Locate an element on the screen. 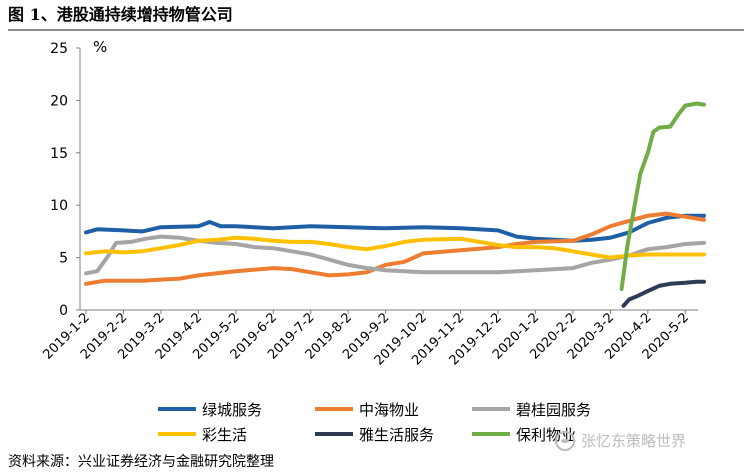  y-tick-label: 0 is located at coordinates (63, 311).